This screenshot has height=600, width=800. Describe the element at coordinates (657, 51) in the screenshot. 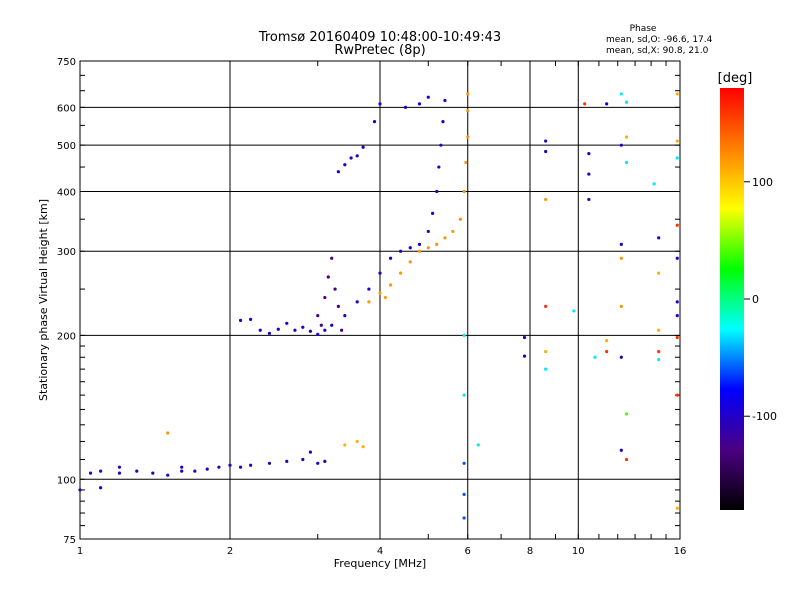

I see `phase-info-line2: mean, sd,X: 90.8, 21.0` at that location.